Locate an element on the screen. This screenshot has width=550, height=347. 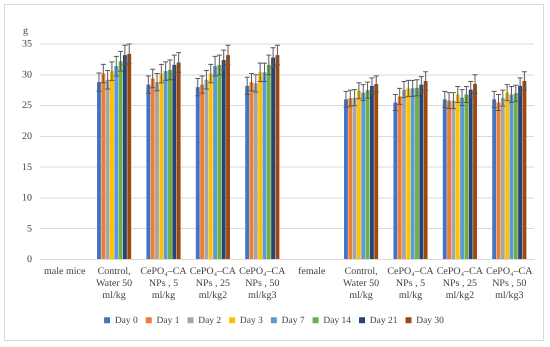
legend-label: Day 14 is located at coordinates (337, 321).